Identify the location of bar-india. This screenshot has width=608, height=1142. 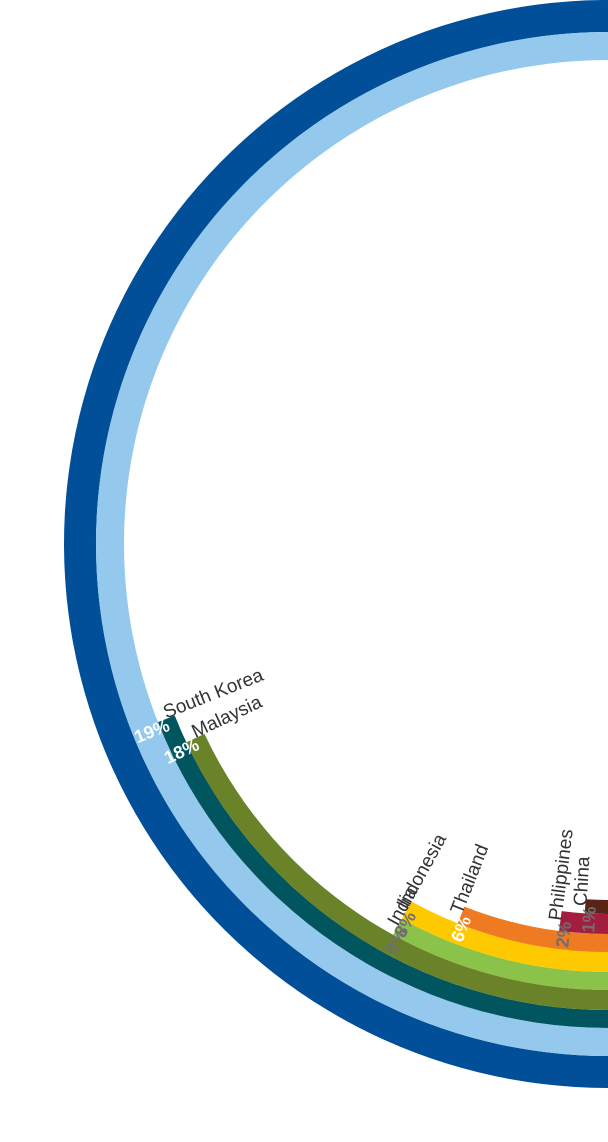
(500, 954).